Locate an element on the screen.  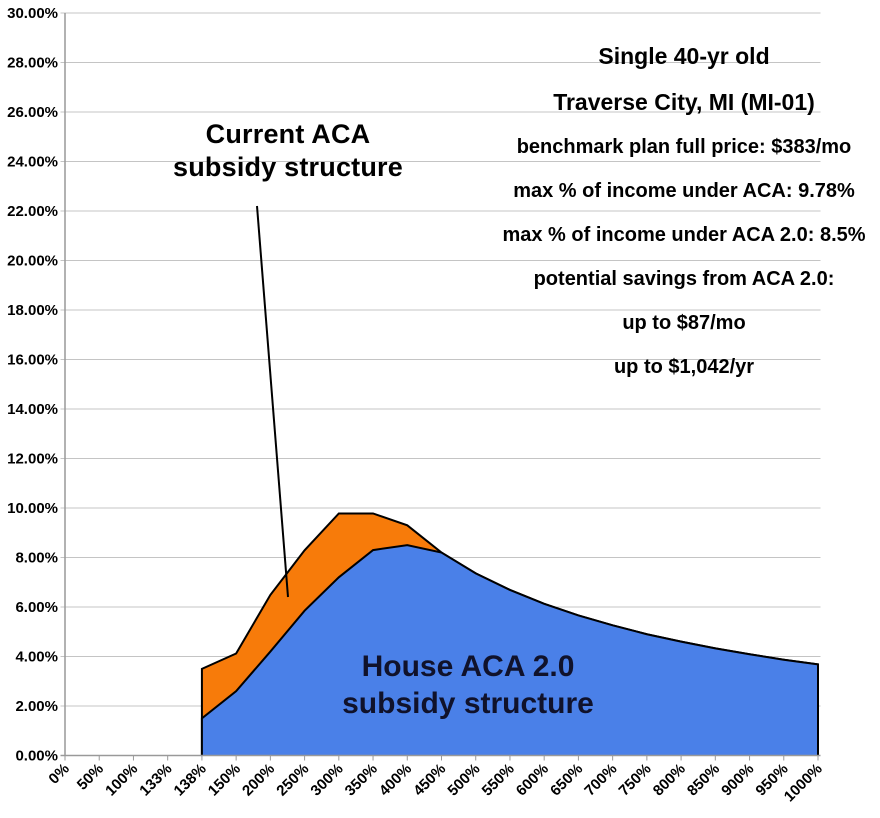
info-box-detail-line: up to $87/mo is located at coordinates (684, 323).